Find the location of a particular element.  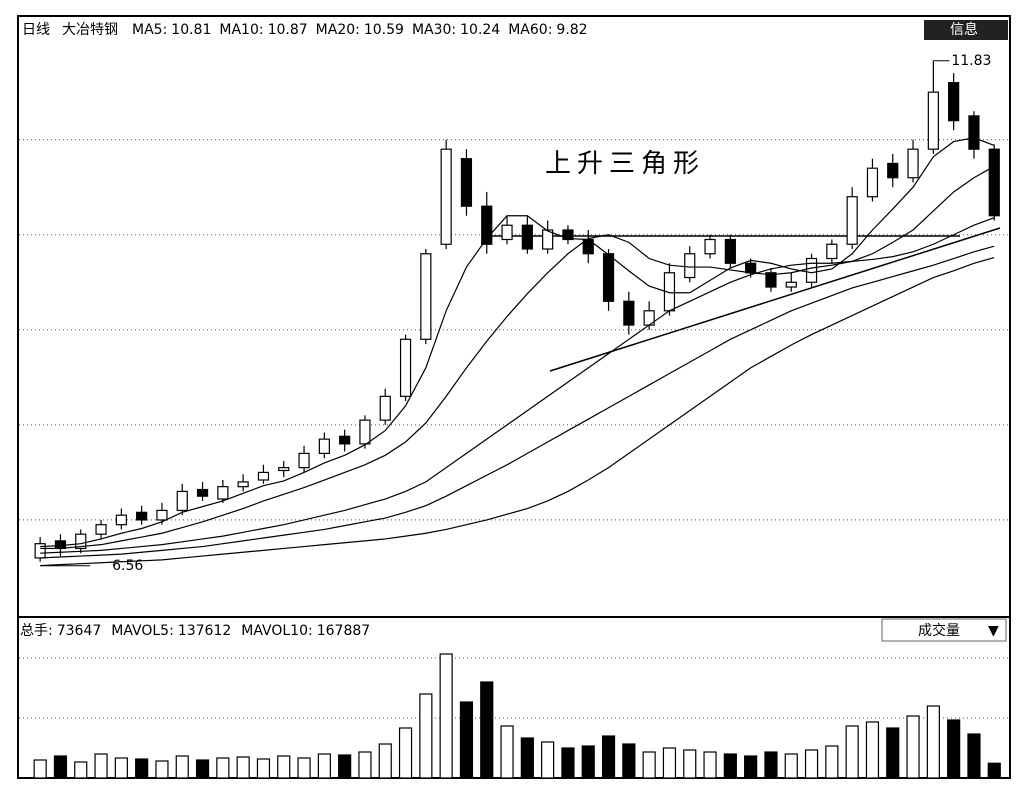

volume-legend-label: 总手: is located at coordinates (36, 631).